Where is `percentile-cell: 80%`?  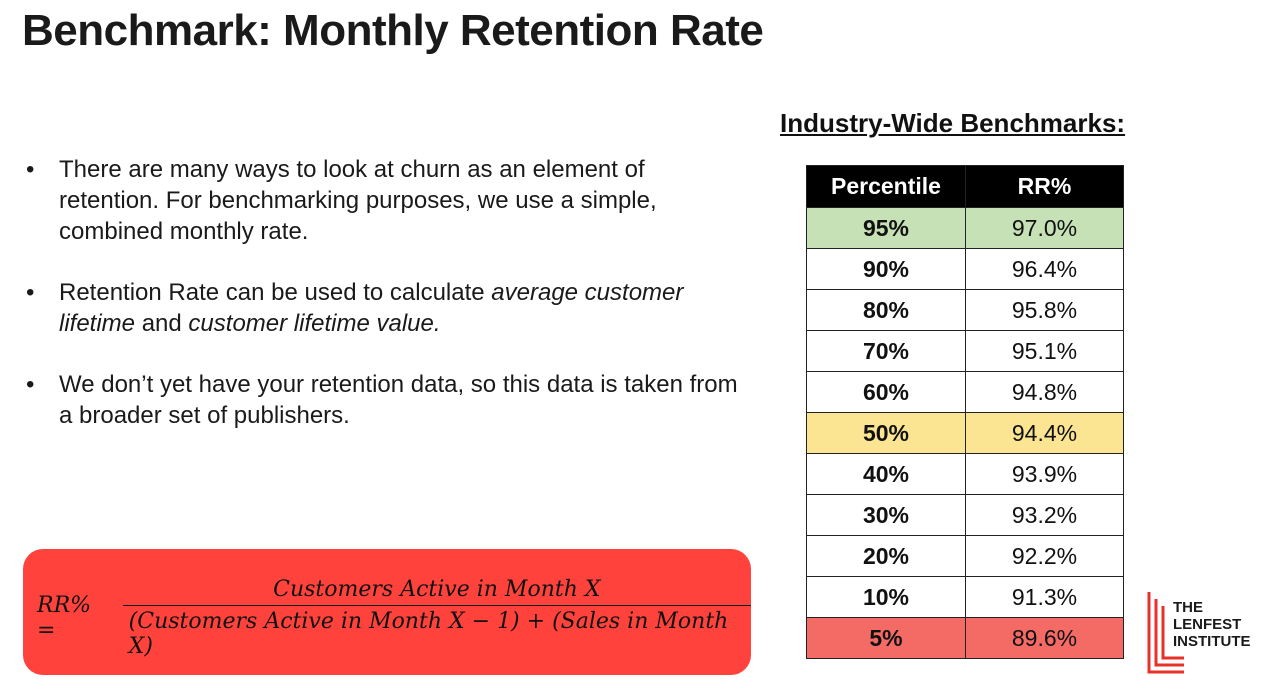
percentile-cell: 80% is located at coordinates (886, 310).